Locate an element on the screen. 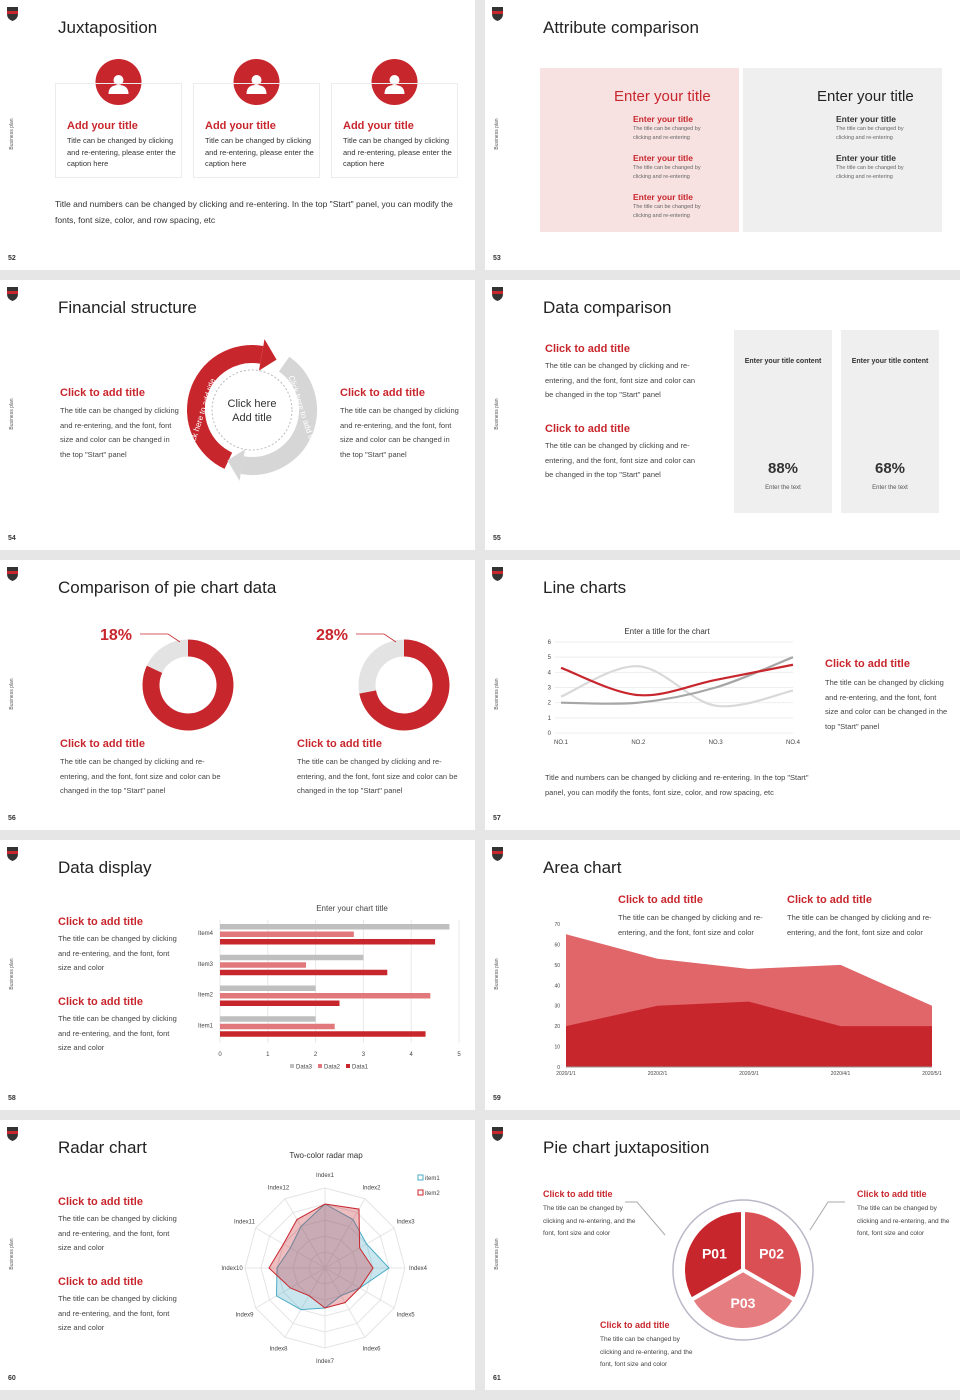 This screenshot has height=1400, width=960. x-tick-label: 2020/2/1 is located at coordinates (658, 1074).